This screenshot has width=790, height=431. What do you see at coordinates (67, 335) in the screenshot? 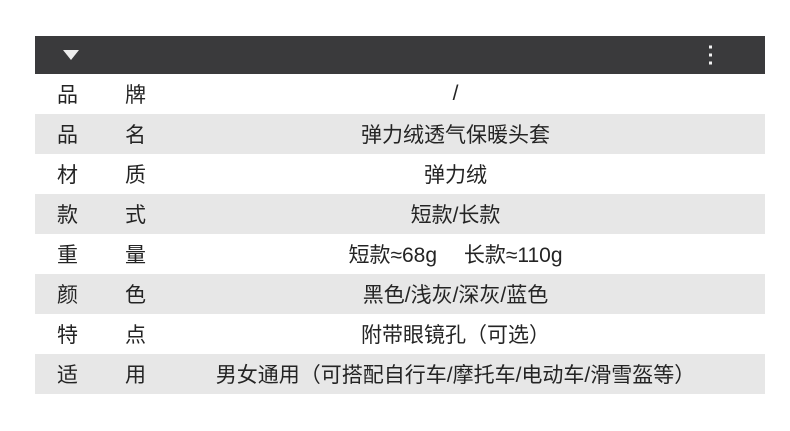
I see `label-char: 特` at bounding box center [67, 335].